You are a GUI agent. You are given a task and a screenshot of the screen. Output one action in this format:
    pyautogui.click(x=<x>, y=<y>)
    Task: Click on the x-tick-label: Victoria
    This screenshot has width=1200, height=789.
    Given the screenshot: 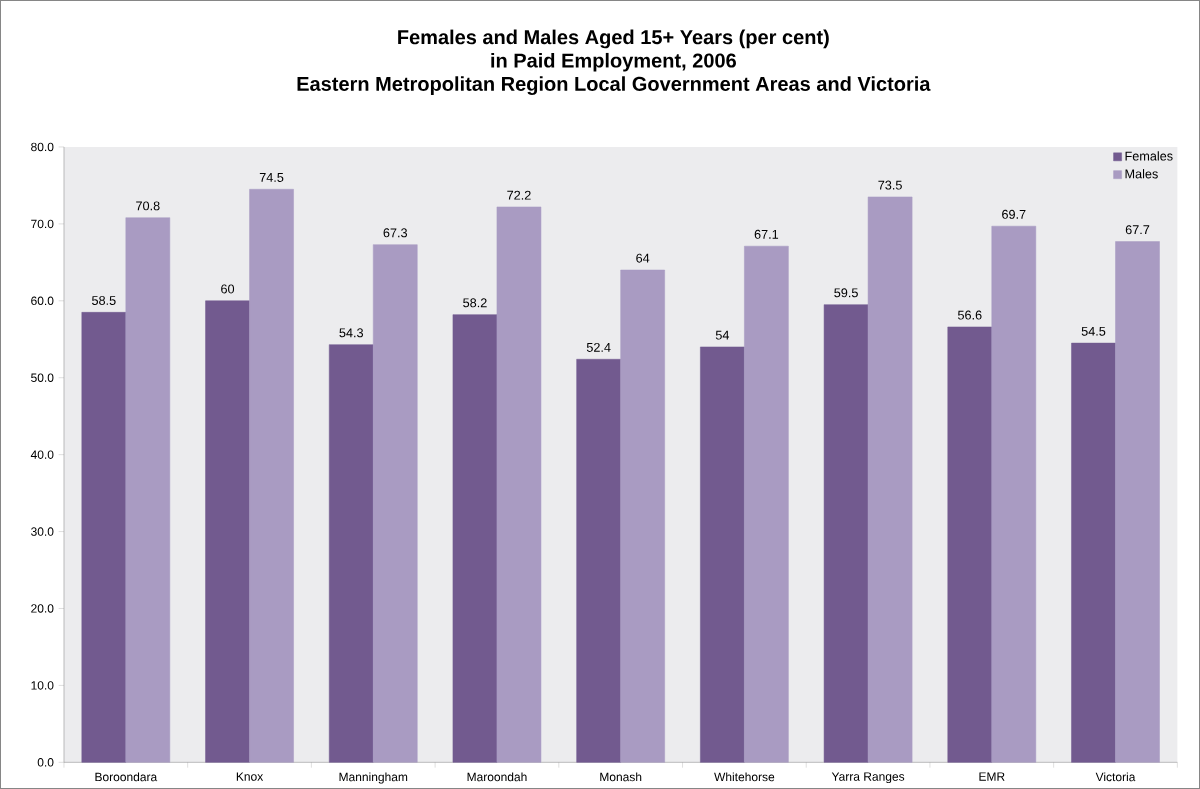 What is the action you would take?
    pyautogui.click(x=1115, y=777)
    